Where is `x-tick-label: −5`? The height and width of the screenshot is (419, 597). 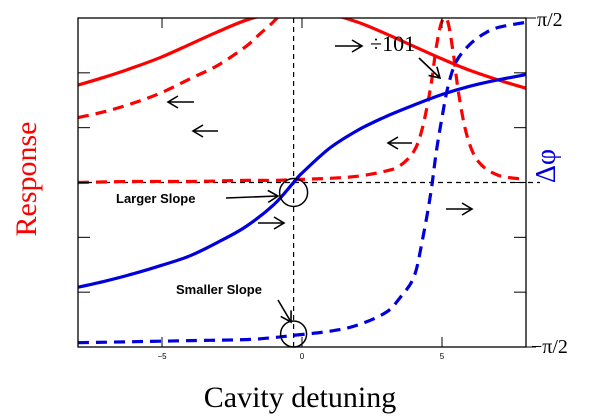 x-tick-label: −5 is located at coordinates (162, 356).